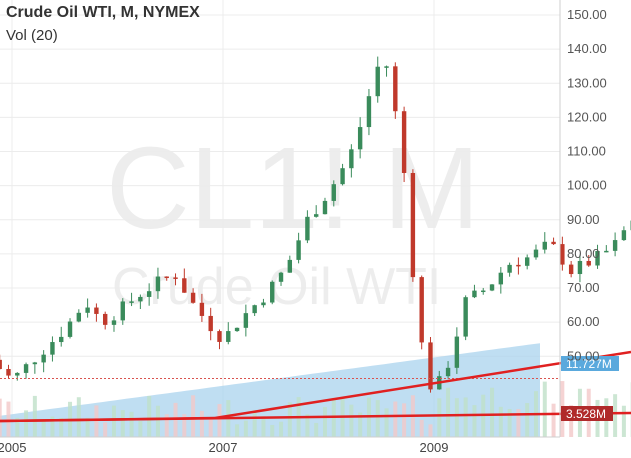  I want to click on y-tick-label: 110.00, so click(586, 151).